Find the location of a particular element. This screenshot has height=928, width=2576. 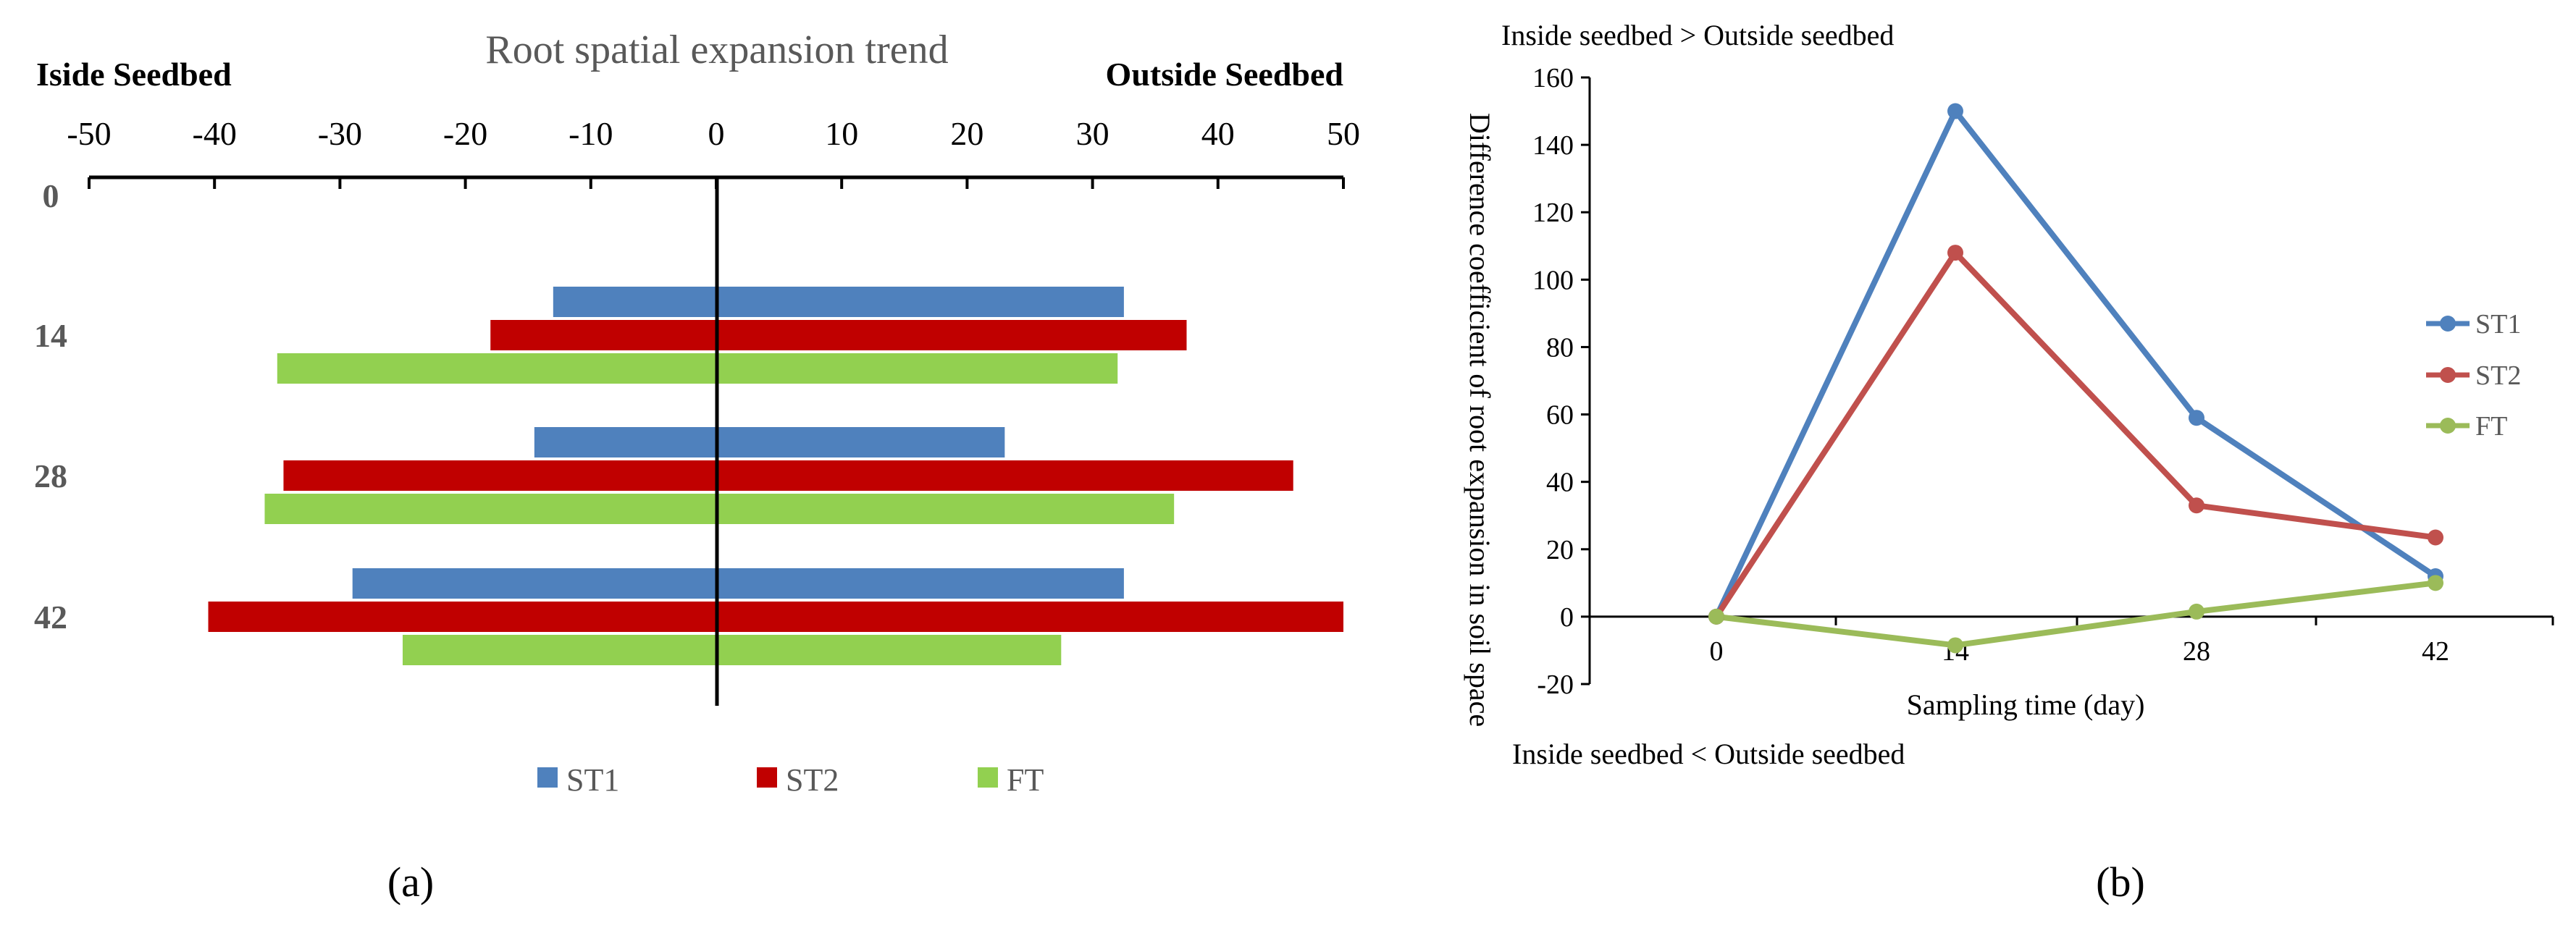

category-label: 14 is located at coordinates (50, 335).